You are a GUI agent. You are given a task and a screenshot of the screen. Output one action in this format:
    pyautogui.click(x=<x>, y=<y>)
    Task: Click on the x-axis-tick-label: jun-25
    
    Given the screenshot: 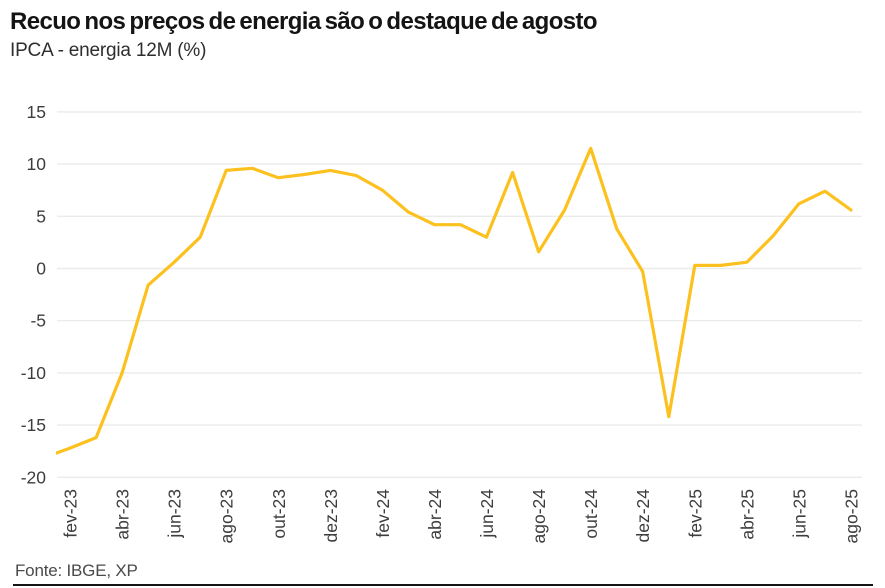 What is the action you would take?
    pyautogui.click(x=799, y=514)
    